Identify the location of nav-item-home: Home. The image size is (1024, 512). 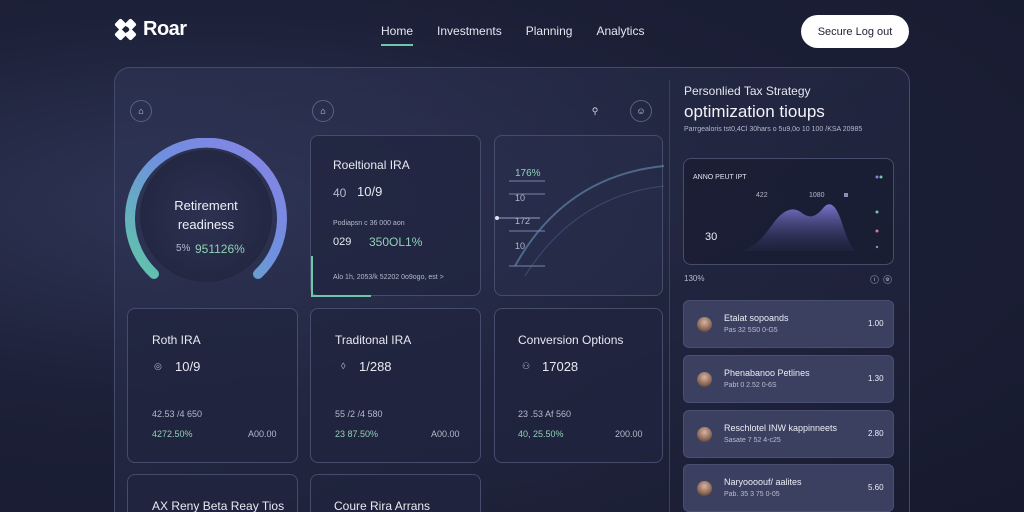
(397, 35).